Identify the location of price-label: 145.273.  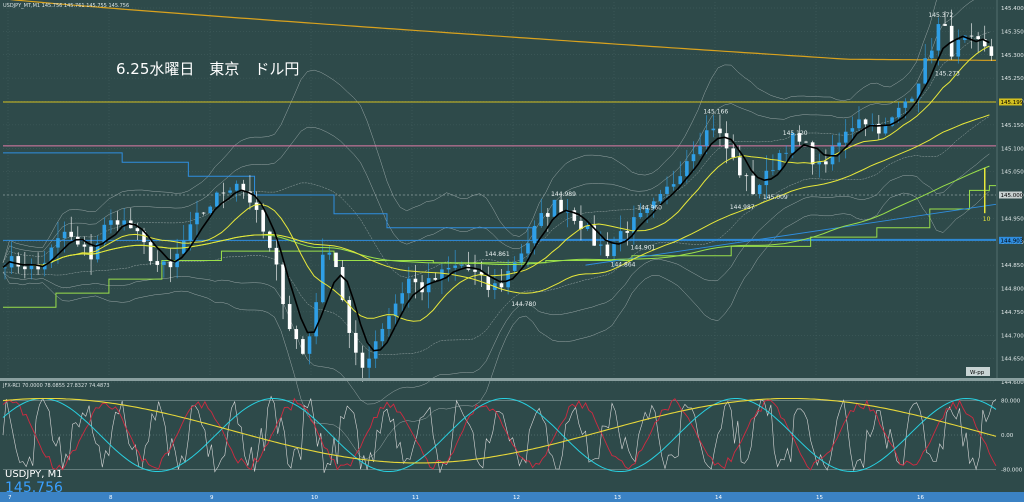
(947, 73).